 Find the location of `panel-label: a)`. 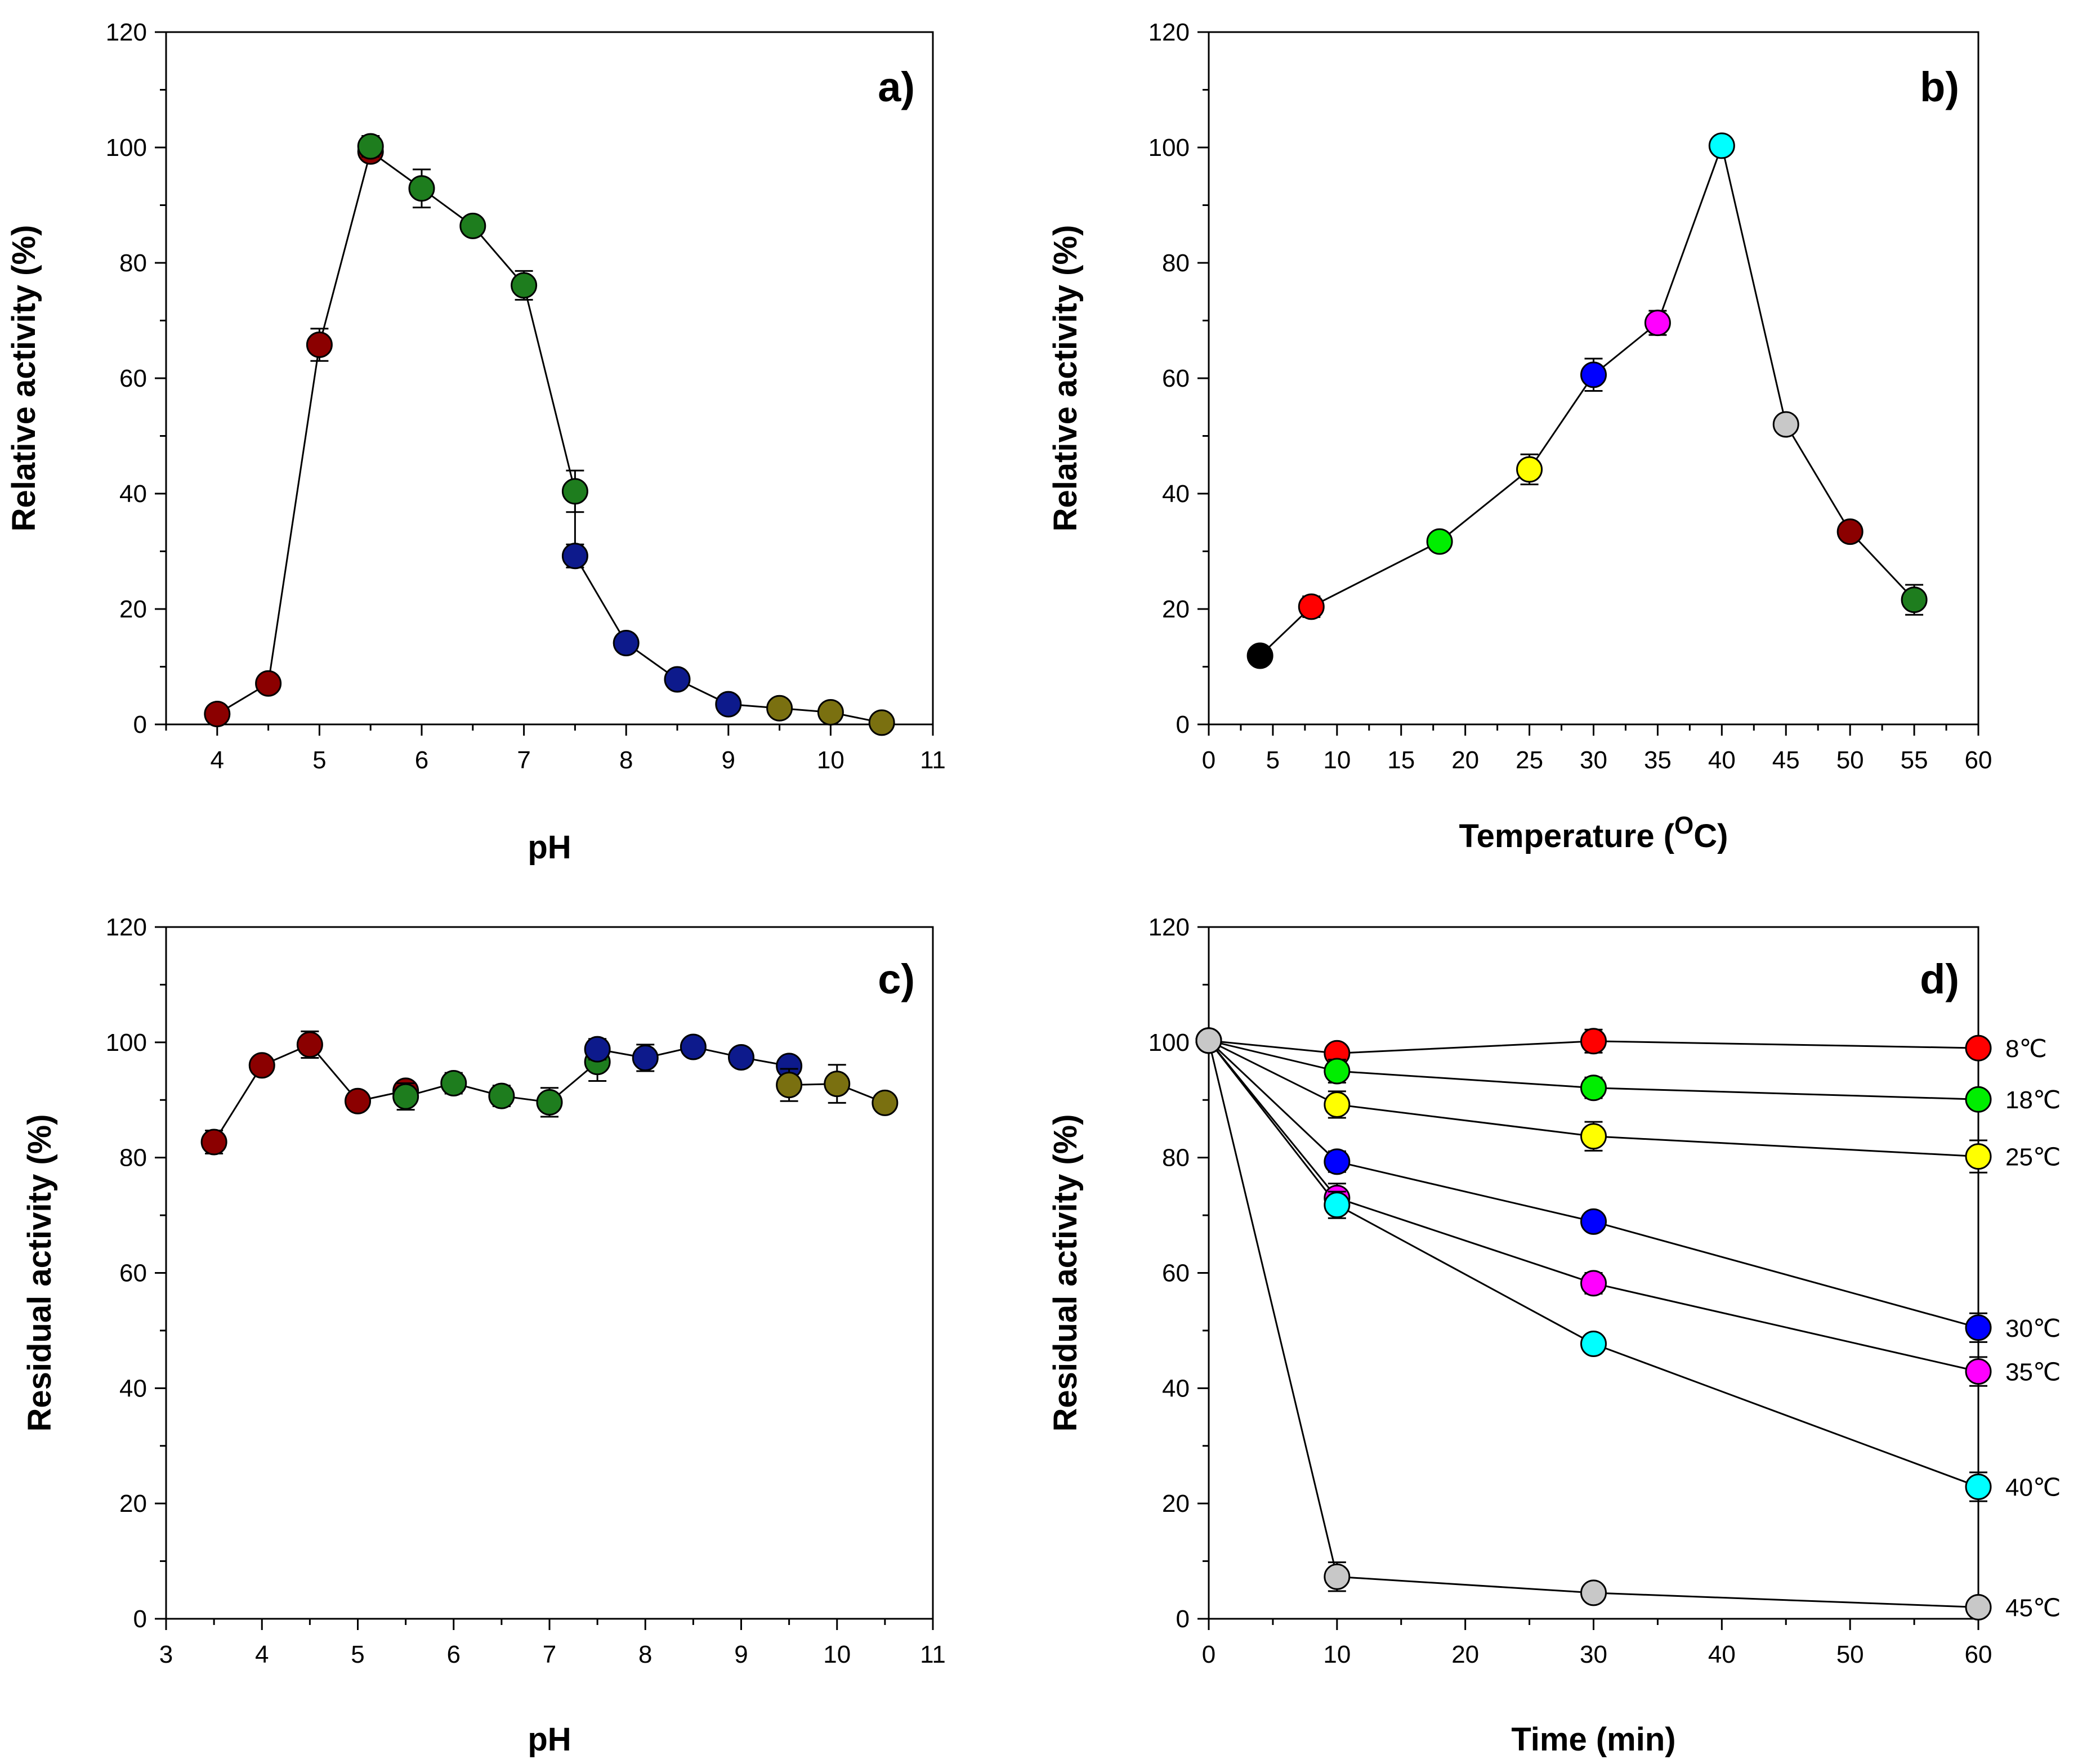

panel-label: a) is located at coordinates (896, 87).